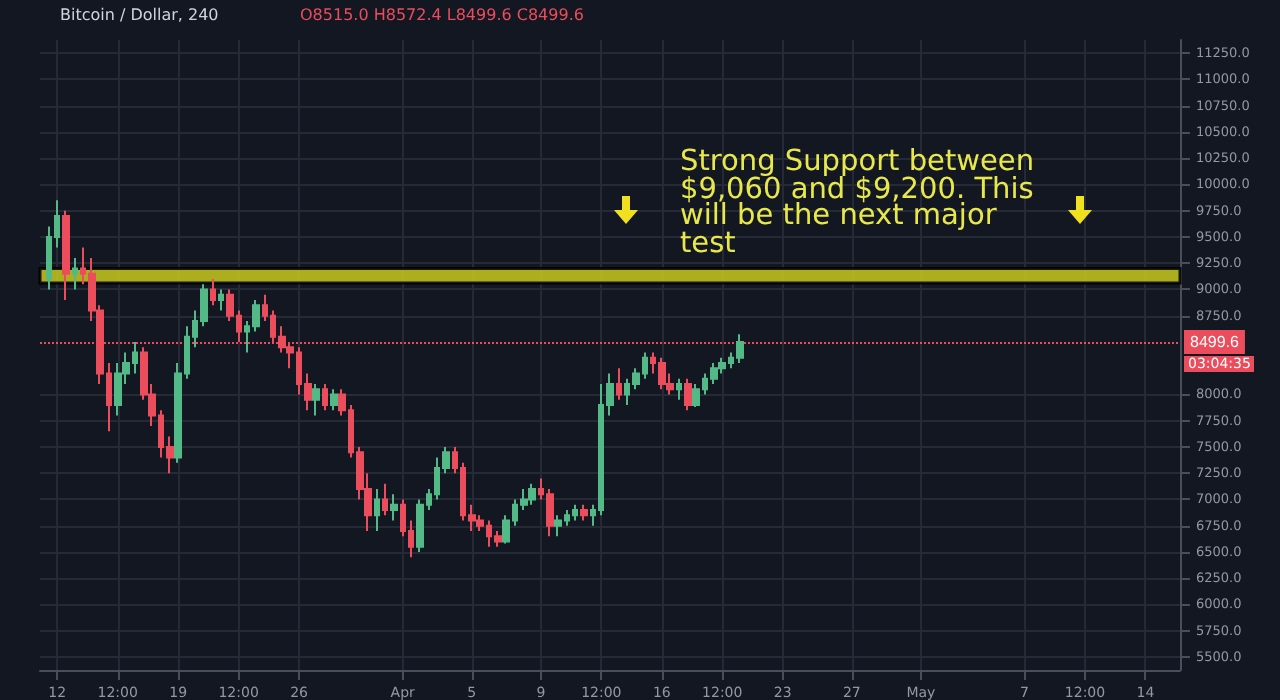 The height and width of the screenshot is (700, 1280). What do you see at coordinates (442, 15) in the screenshot?
I see `text: O8515.0 H8572.4 L8499.6 C8499.6` at bounding box center [442, 15].